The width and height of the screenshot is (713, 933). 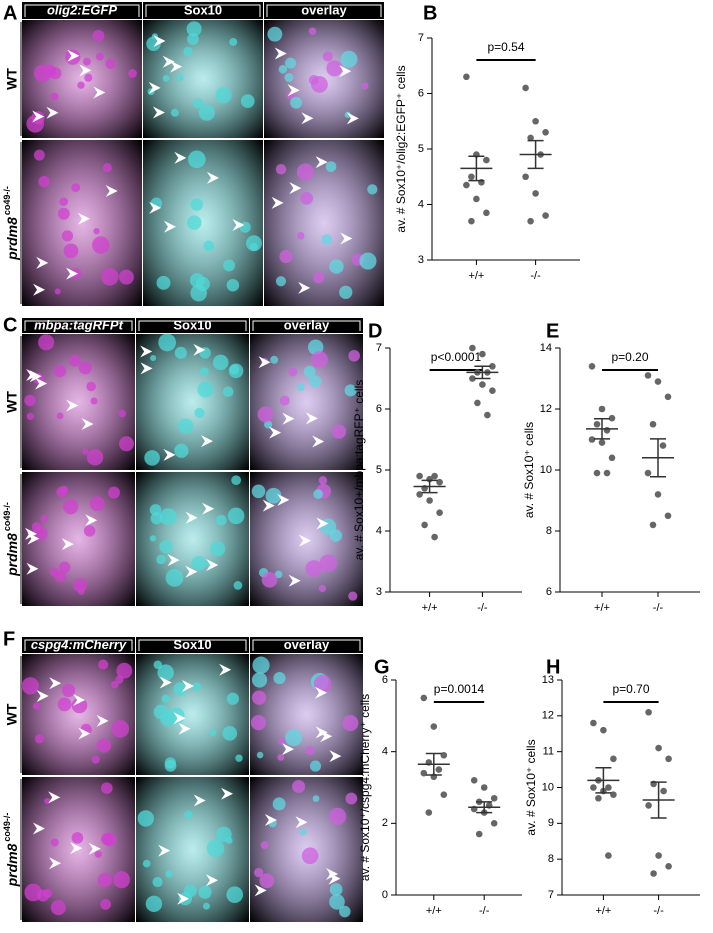 What do you see at coordinates (548, 716) in the screenshot?
I see `y-tick-label: 12` at bounding box center [548, 716].